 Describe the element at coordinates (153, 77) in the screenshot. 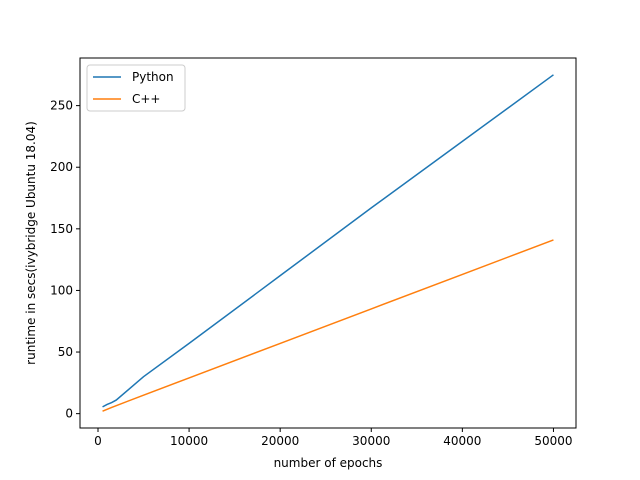

I see `legend-label: Python` at that location.